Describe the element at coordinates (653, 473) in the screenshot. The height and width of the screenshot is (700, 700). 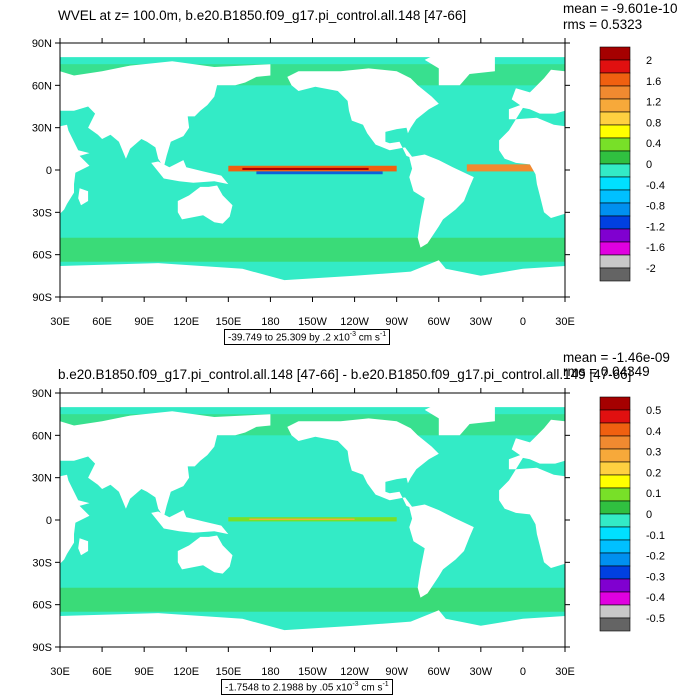
I see `legend-label: 0.2` at that location.